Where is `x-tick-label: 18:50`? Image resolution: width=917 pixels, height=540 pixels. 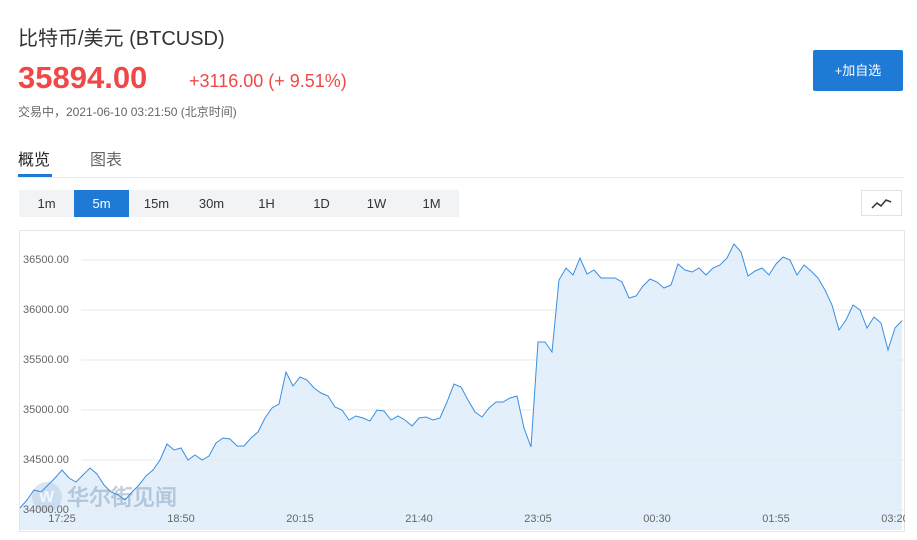
x-tick-label: 18:50 is located at coordinates (181, 519).